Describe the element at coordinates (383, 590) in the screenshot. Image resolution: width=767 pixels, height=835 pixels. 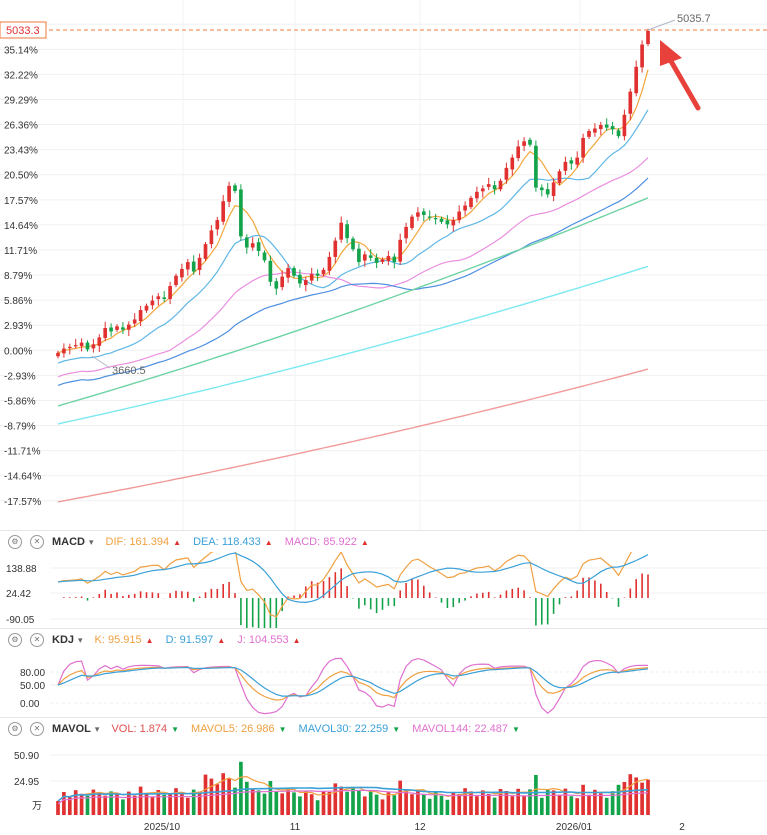
I see `macd-chart: 138.88 24.42 -90.05` at that location.